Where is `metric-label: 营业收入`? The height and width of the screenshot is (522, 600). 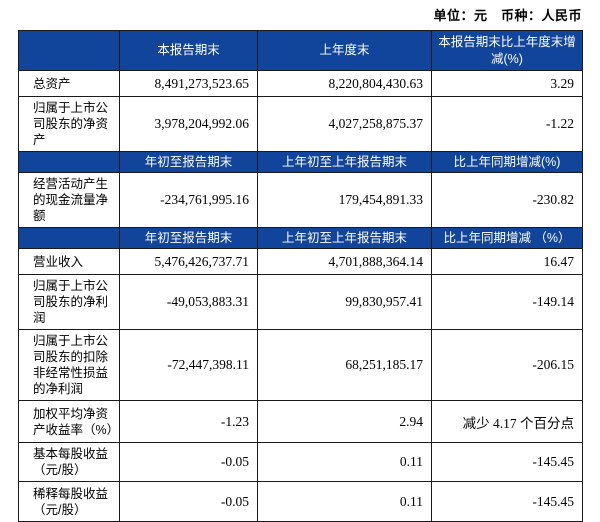 metric-label: 营业收入 is located at coordinates (69, 261).